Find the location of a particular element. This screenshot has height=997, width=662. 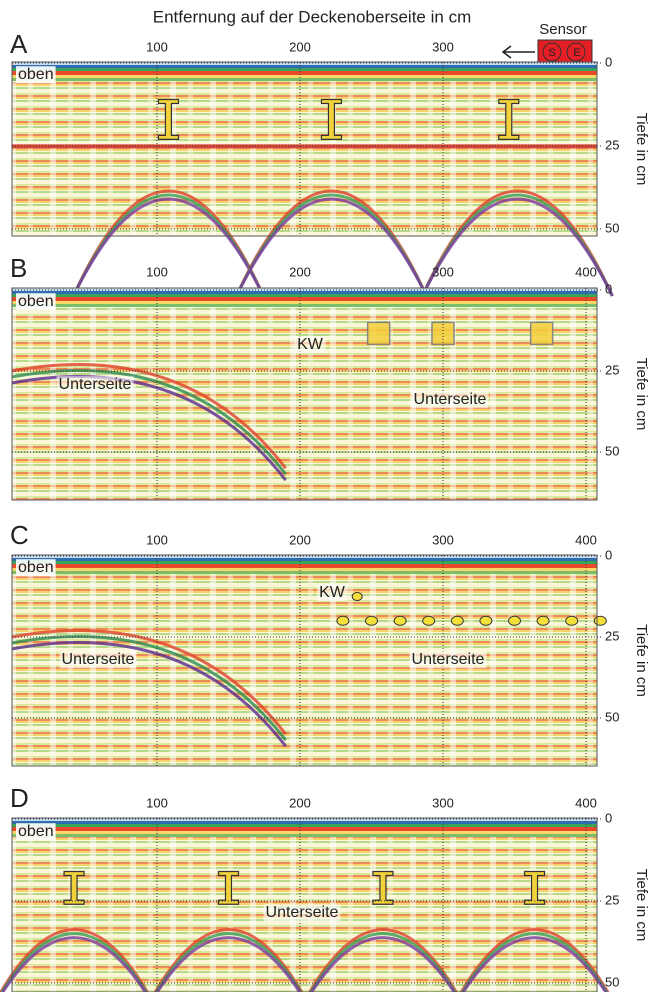

arrow is located at coordinates (518, 52).